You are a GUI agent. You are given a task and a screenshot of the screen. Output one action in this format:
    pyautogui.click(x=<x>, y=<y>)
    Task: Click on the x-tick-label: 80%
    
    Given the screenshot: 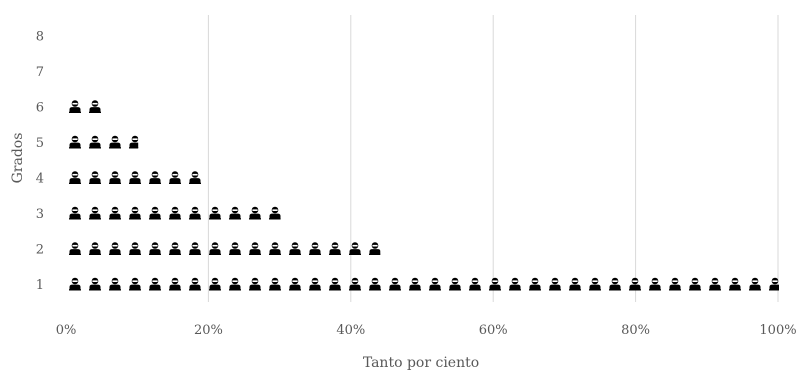 What is the action you would take?
    pyautogui.click(x=635, y=330)
    